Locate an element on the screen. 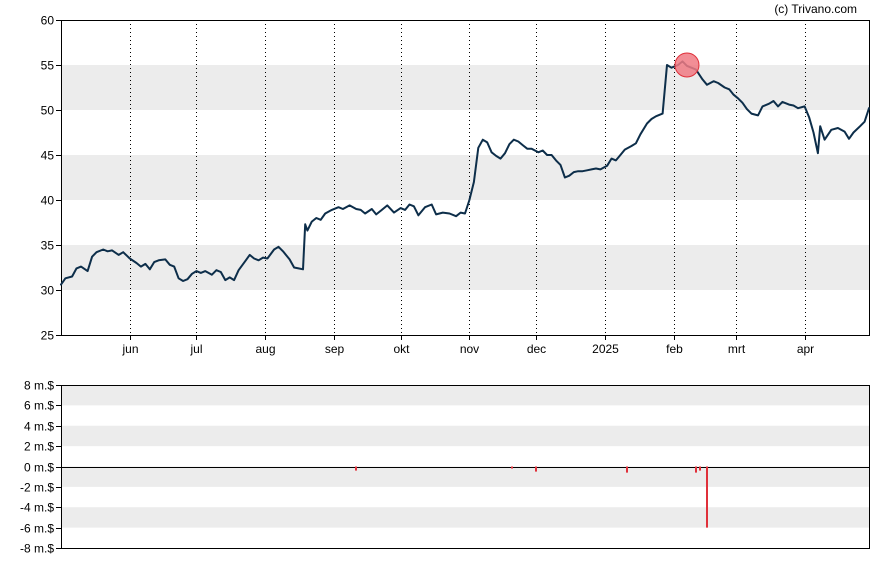  y-tick-label: 40 is located at coordinates (48, 201).